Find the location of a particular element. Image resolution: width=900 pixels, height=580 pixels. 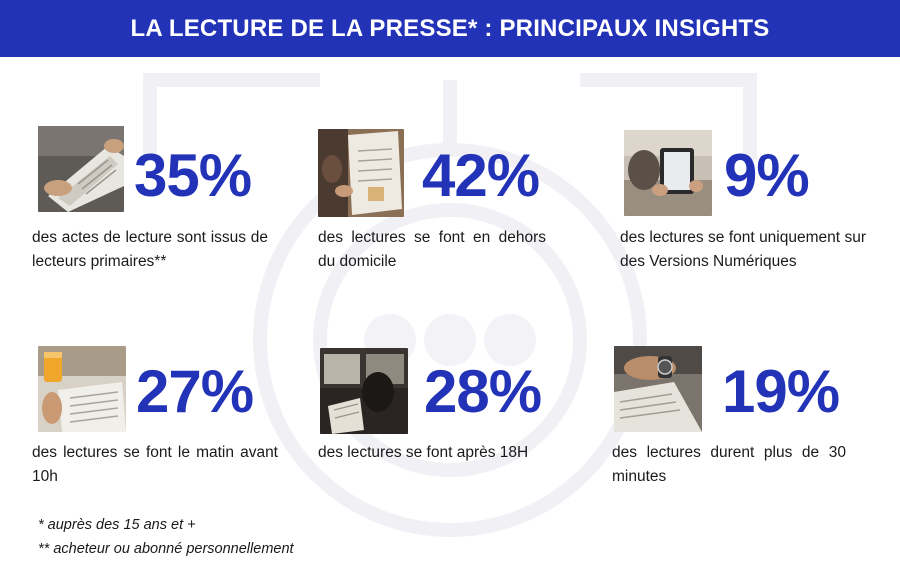

stat-description: des lectures se font après 18H is located at coordinates (423, 452).